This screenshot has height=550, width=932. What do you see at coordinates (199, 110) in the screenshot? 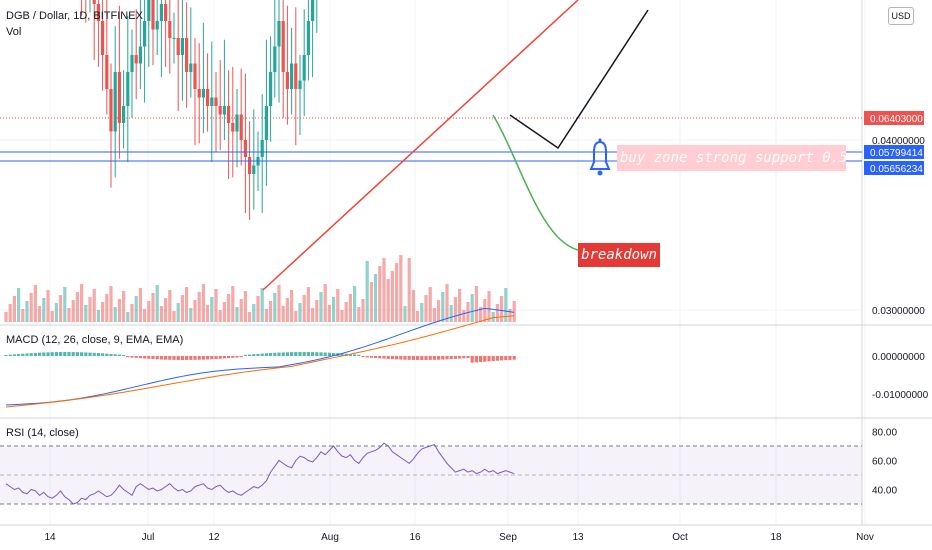
I see `candlesticks` at bounding box center [199, 110].